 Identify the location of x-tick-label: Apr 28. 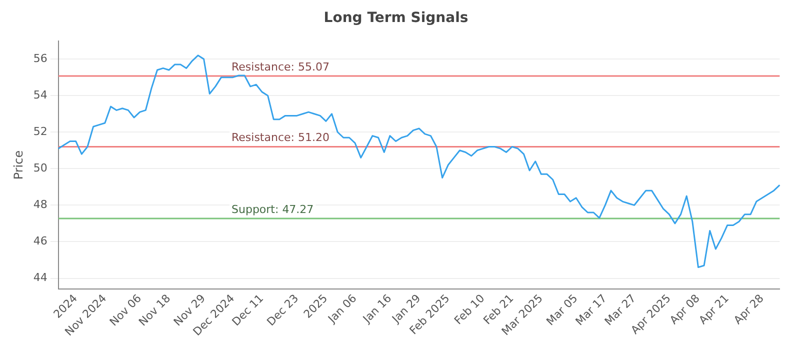
(748, 309).